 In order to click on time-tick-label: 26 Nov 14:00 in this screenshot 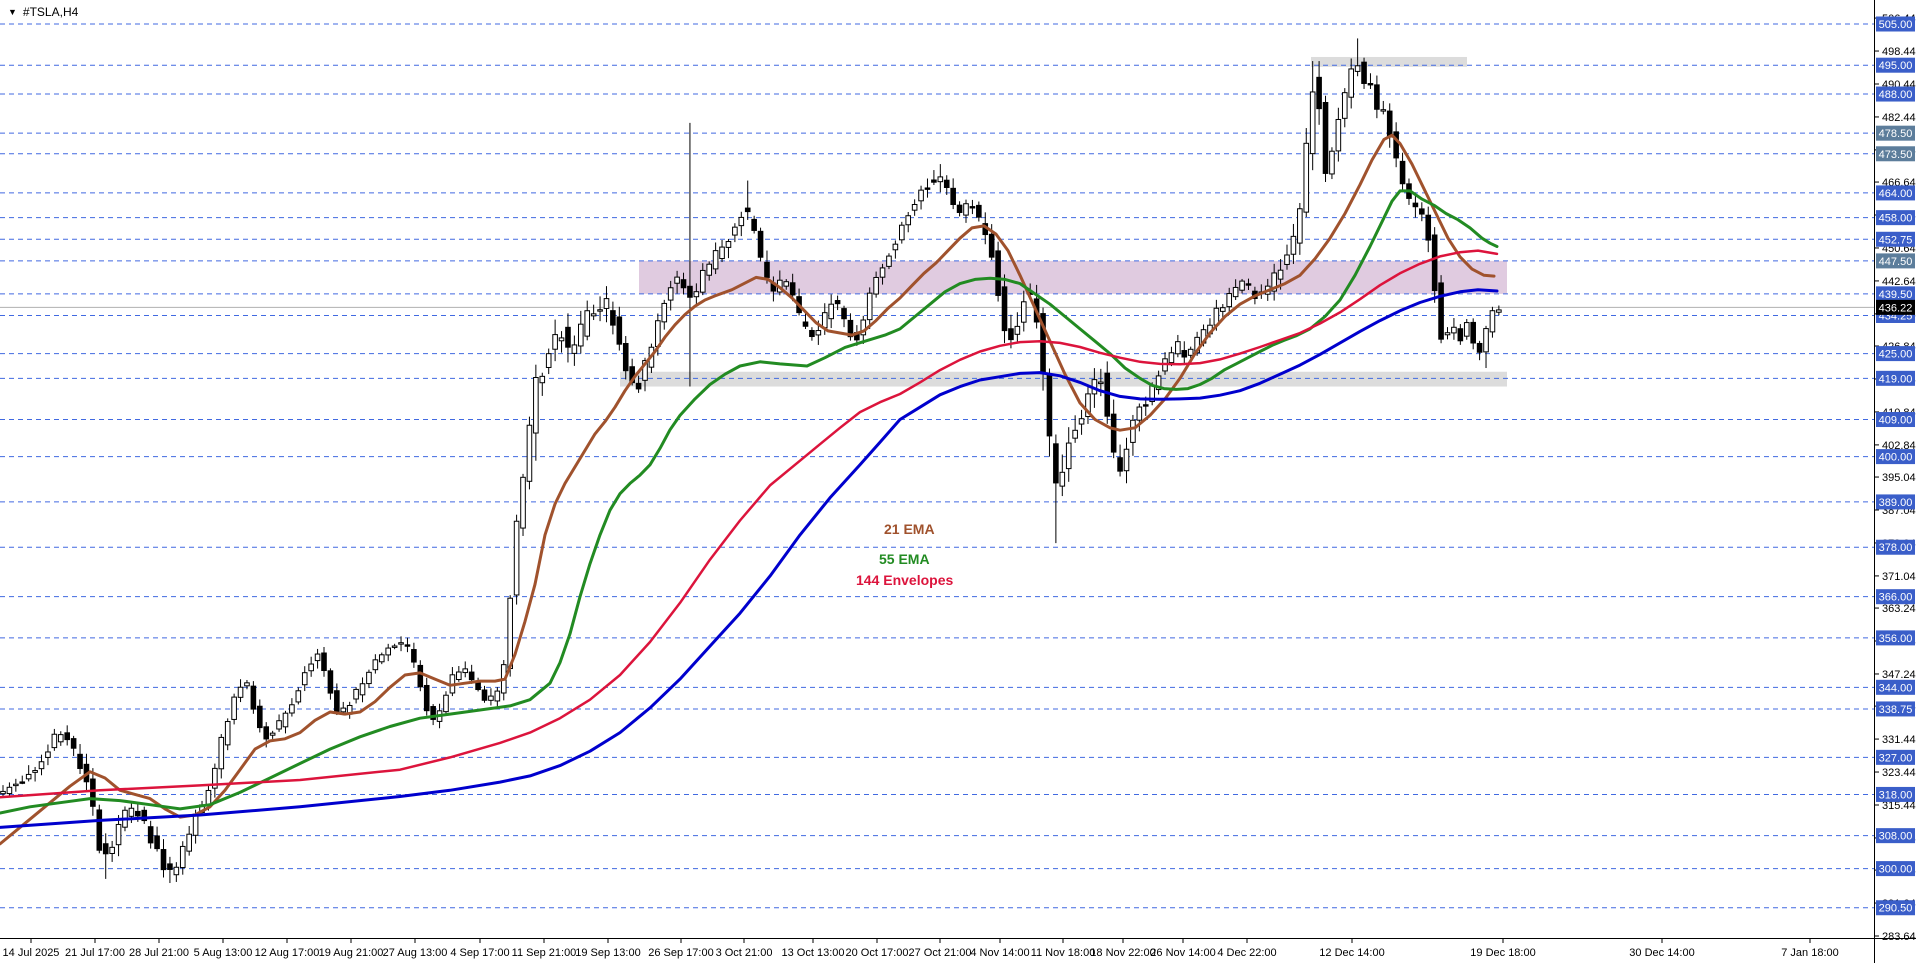, I will do `click(1182, 953)`.